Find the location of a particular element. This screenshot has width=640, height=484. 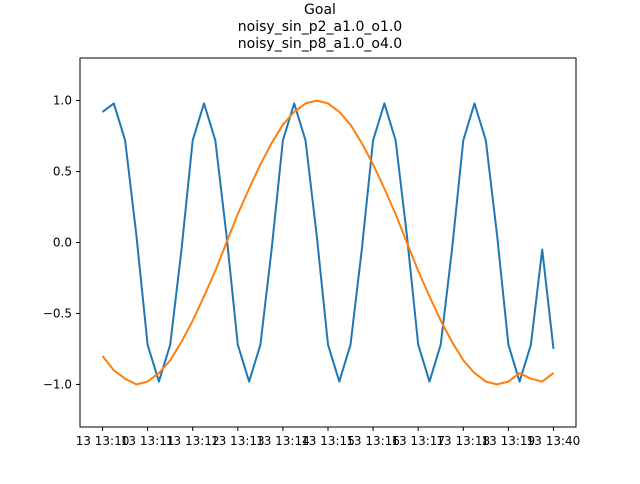

y-tick-label: −0.5 is located at coordinates (57, 313).